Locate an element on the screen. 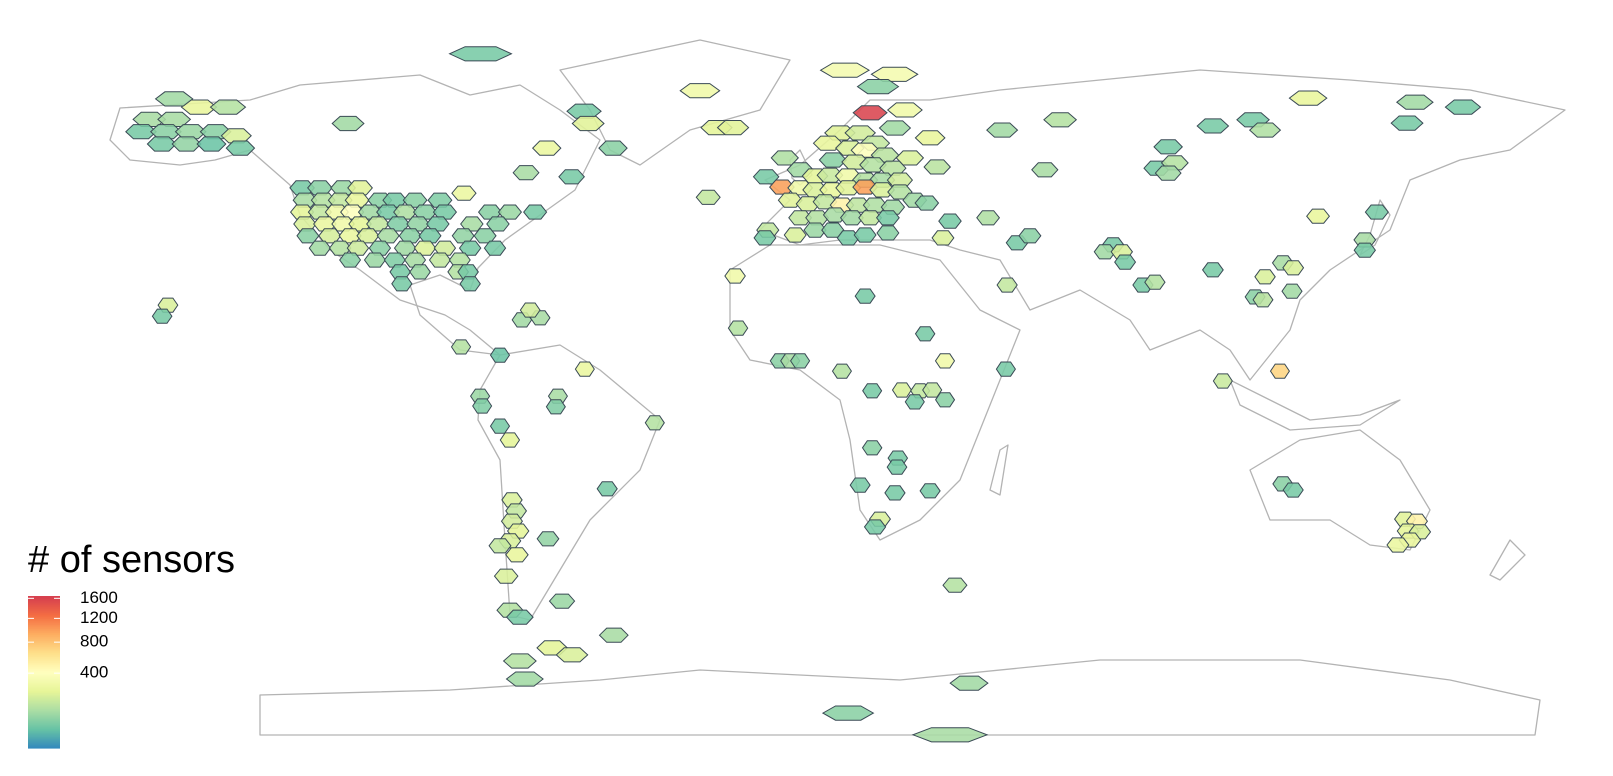  legend-title: # of sensors is located at coordinates (131, 560).